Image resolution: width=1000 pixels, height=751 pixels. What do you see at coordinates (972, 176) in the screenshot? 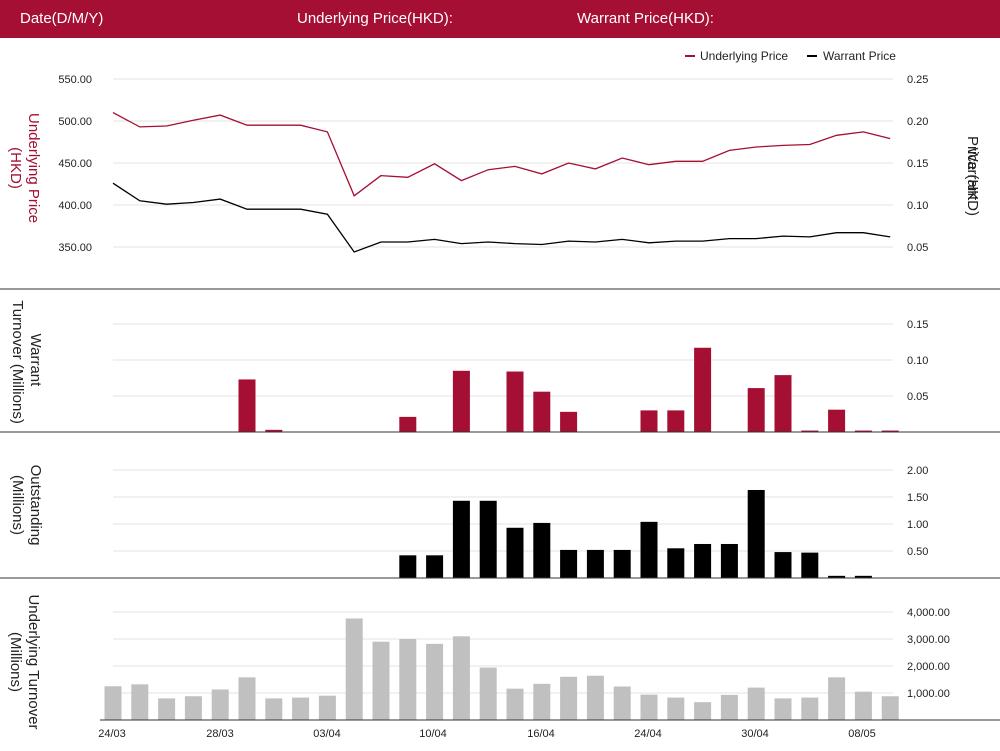
I see `axis-label: Warrant Price (HKD)` at bounding box center [972, 176].